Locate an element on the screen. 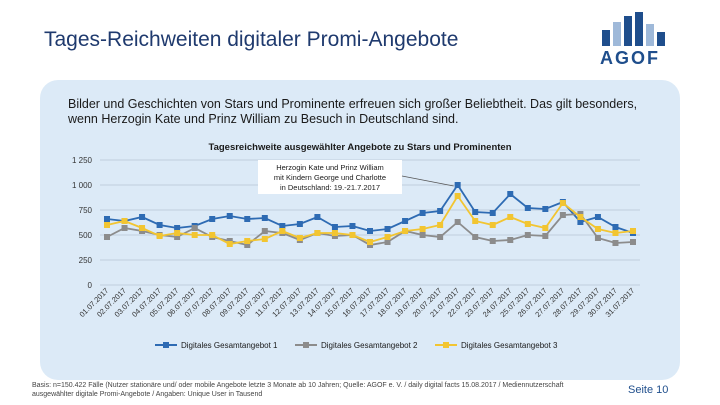 The height and width of the screenshot is (405, 720). agof-logo-icon is located at coordinates (633, 29).